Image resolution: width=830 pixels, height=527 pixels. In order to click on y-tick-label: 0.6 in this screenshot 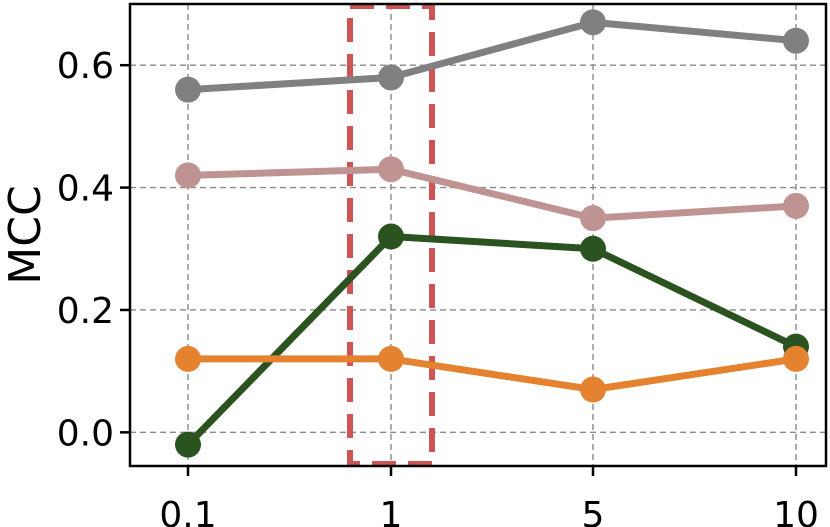, I will do `click(85, 66)`.